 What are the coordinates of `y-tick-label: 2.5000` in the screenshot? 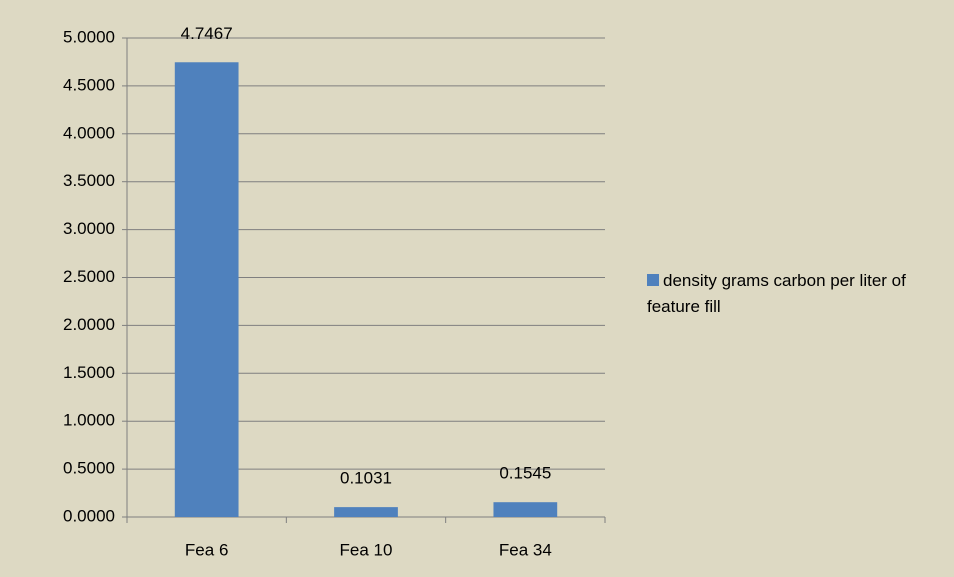 It's located at (89, 276).